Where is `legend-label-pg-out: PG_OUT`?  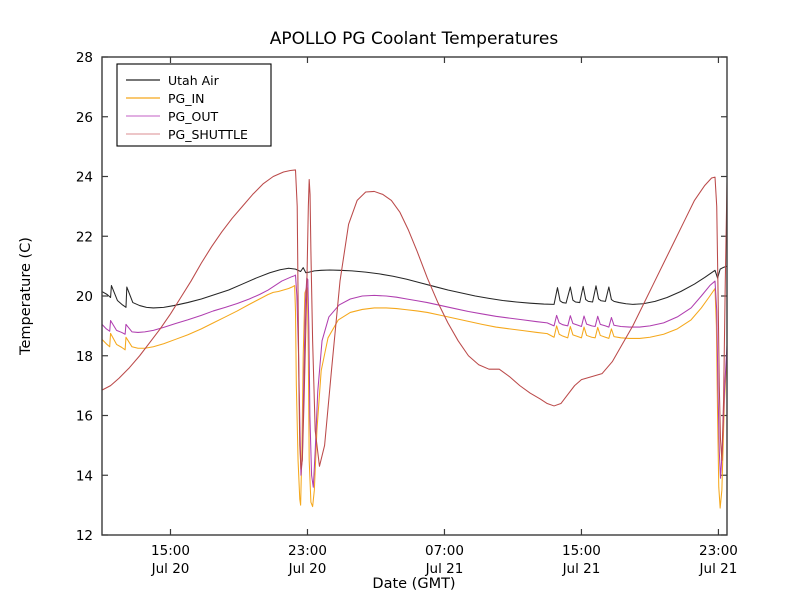 legend-label-pg-out: PG_OUT is located at coordinates (193, 116).